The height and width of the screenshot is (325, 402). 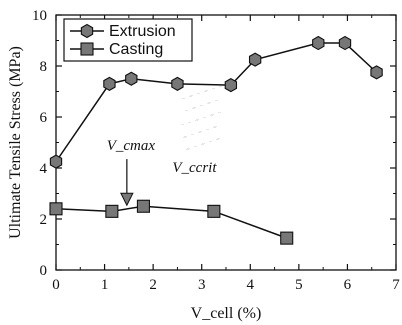 I want to click on x-tick-label: 1, so click(x=105, y=285).